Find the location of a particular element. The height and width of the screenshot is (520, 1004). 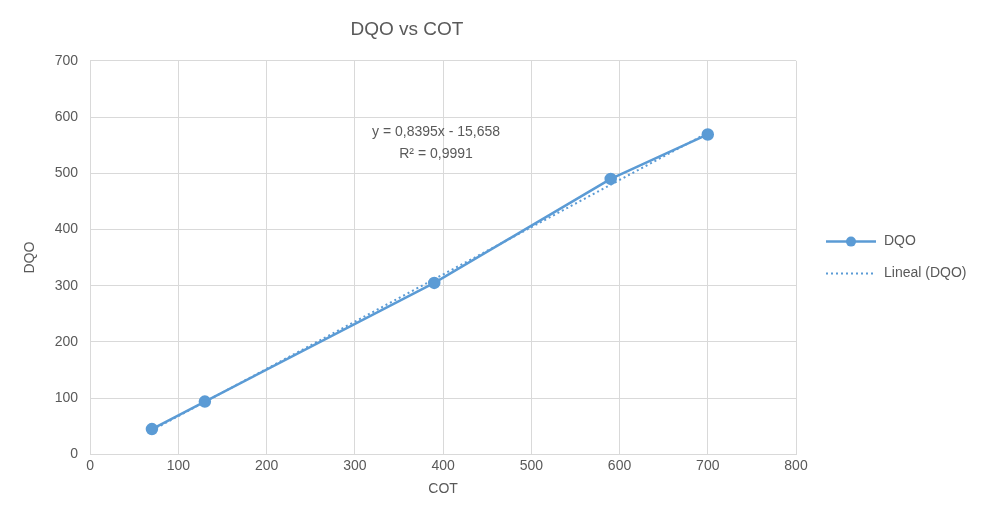

x-tick-label: 500 is located at coordinates (531, 464).